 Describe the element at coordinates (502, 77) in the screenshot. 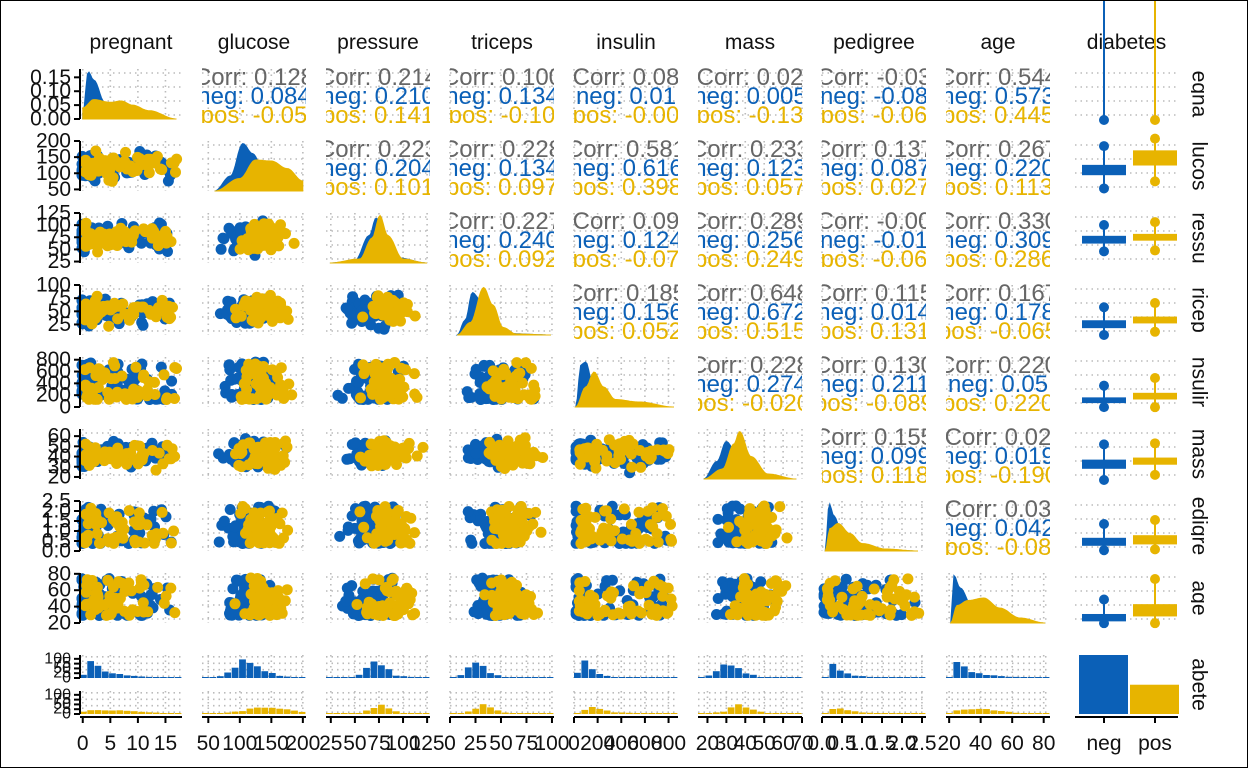

I see `corr-overall-label: Corr: 0.100` at that location.